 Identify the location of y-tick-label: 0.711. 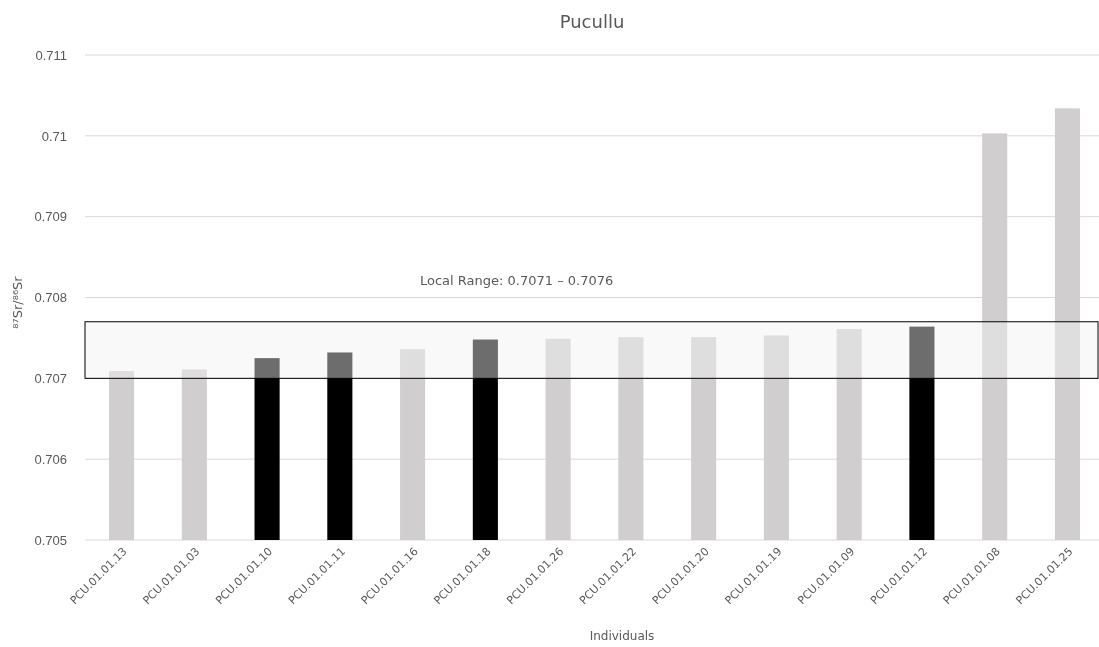
(51, 55).